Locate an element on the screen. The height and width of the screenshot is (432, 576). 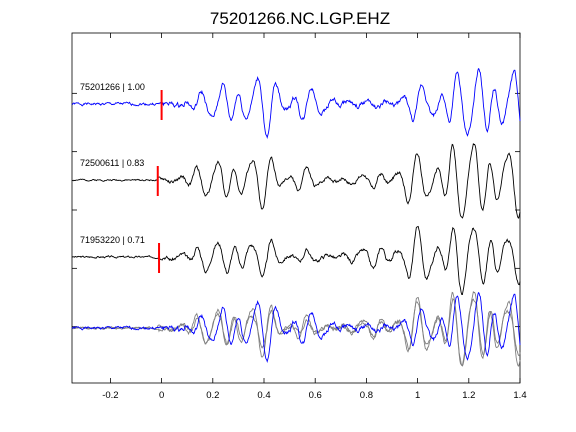
x-tick-label: 1.2 is located at coordinates (468, 395).